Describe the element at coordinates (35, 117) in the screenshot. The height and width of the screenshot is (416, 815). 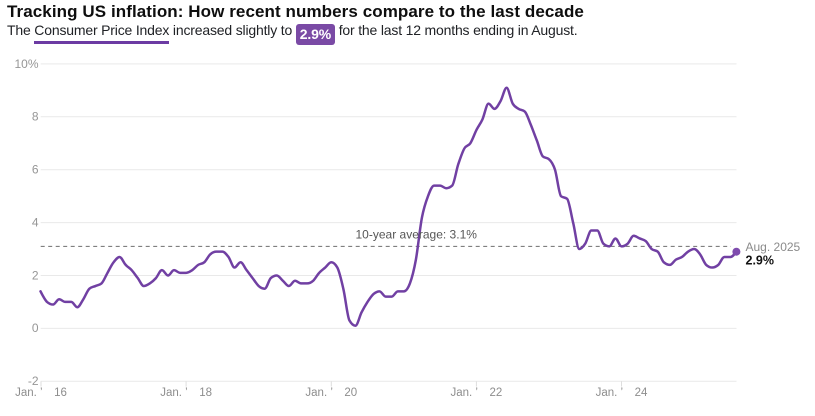
I see `svg-text: 8` at that location.